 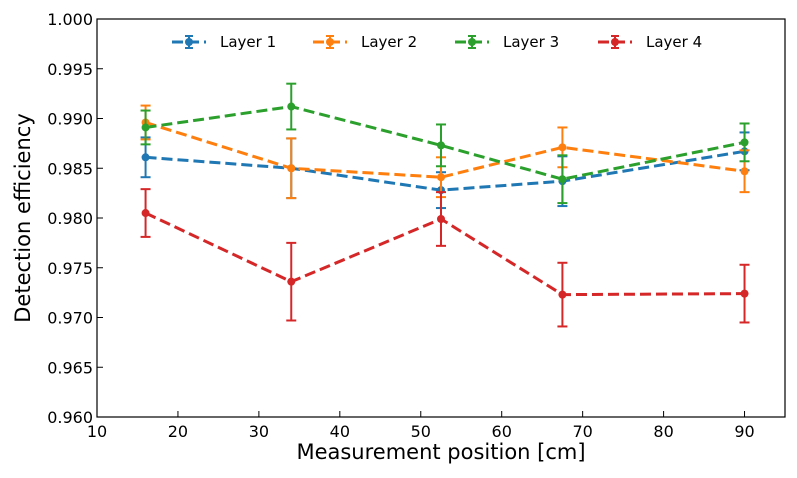 I want to click on y-tick-label: 0.990, so click(x=70, y=119).